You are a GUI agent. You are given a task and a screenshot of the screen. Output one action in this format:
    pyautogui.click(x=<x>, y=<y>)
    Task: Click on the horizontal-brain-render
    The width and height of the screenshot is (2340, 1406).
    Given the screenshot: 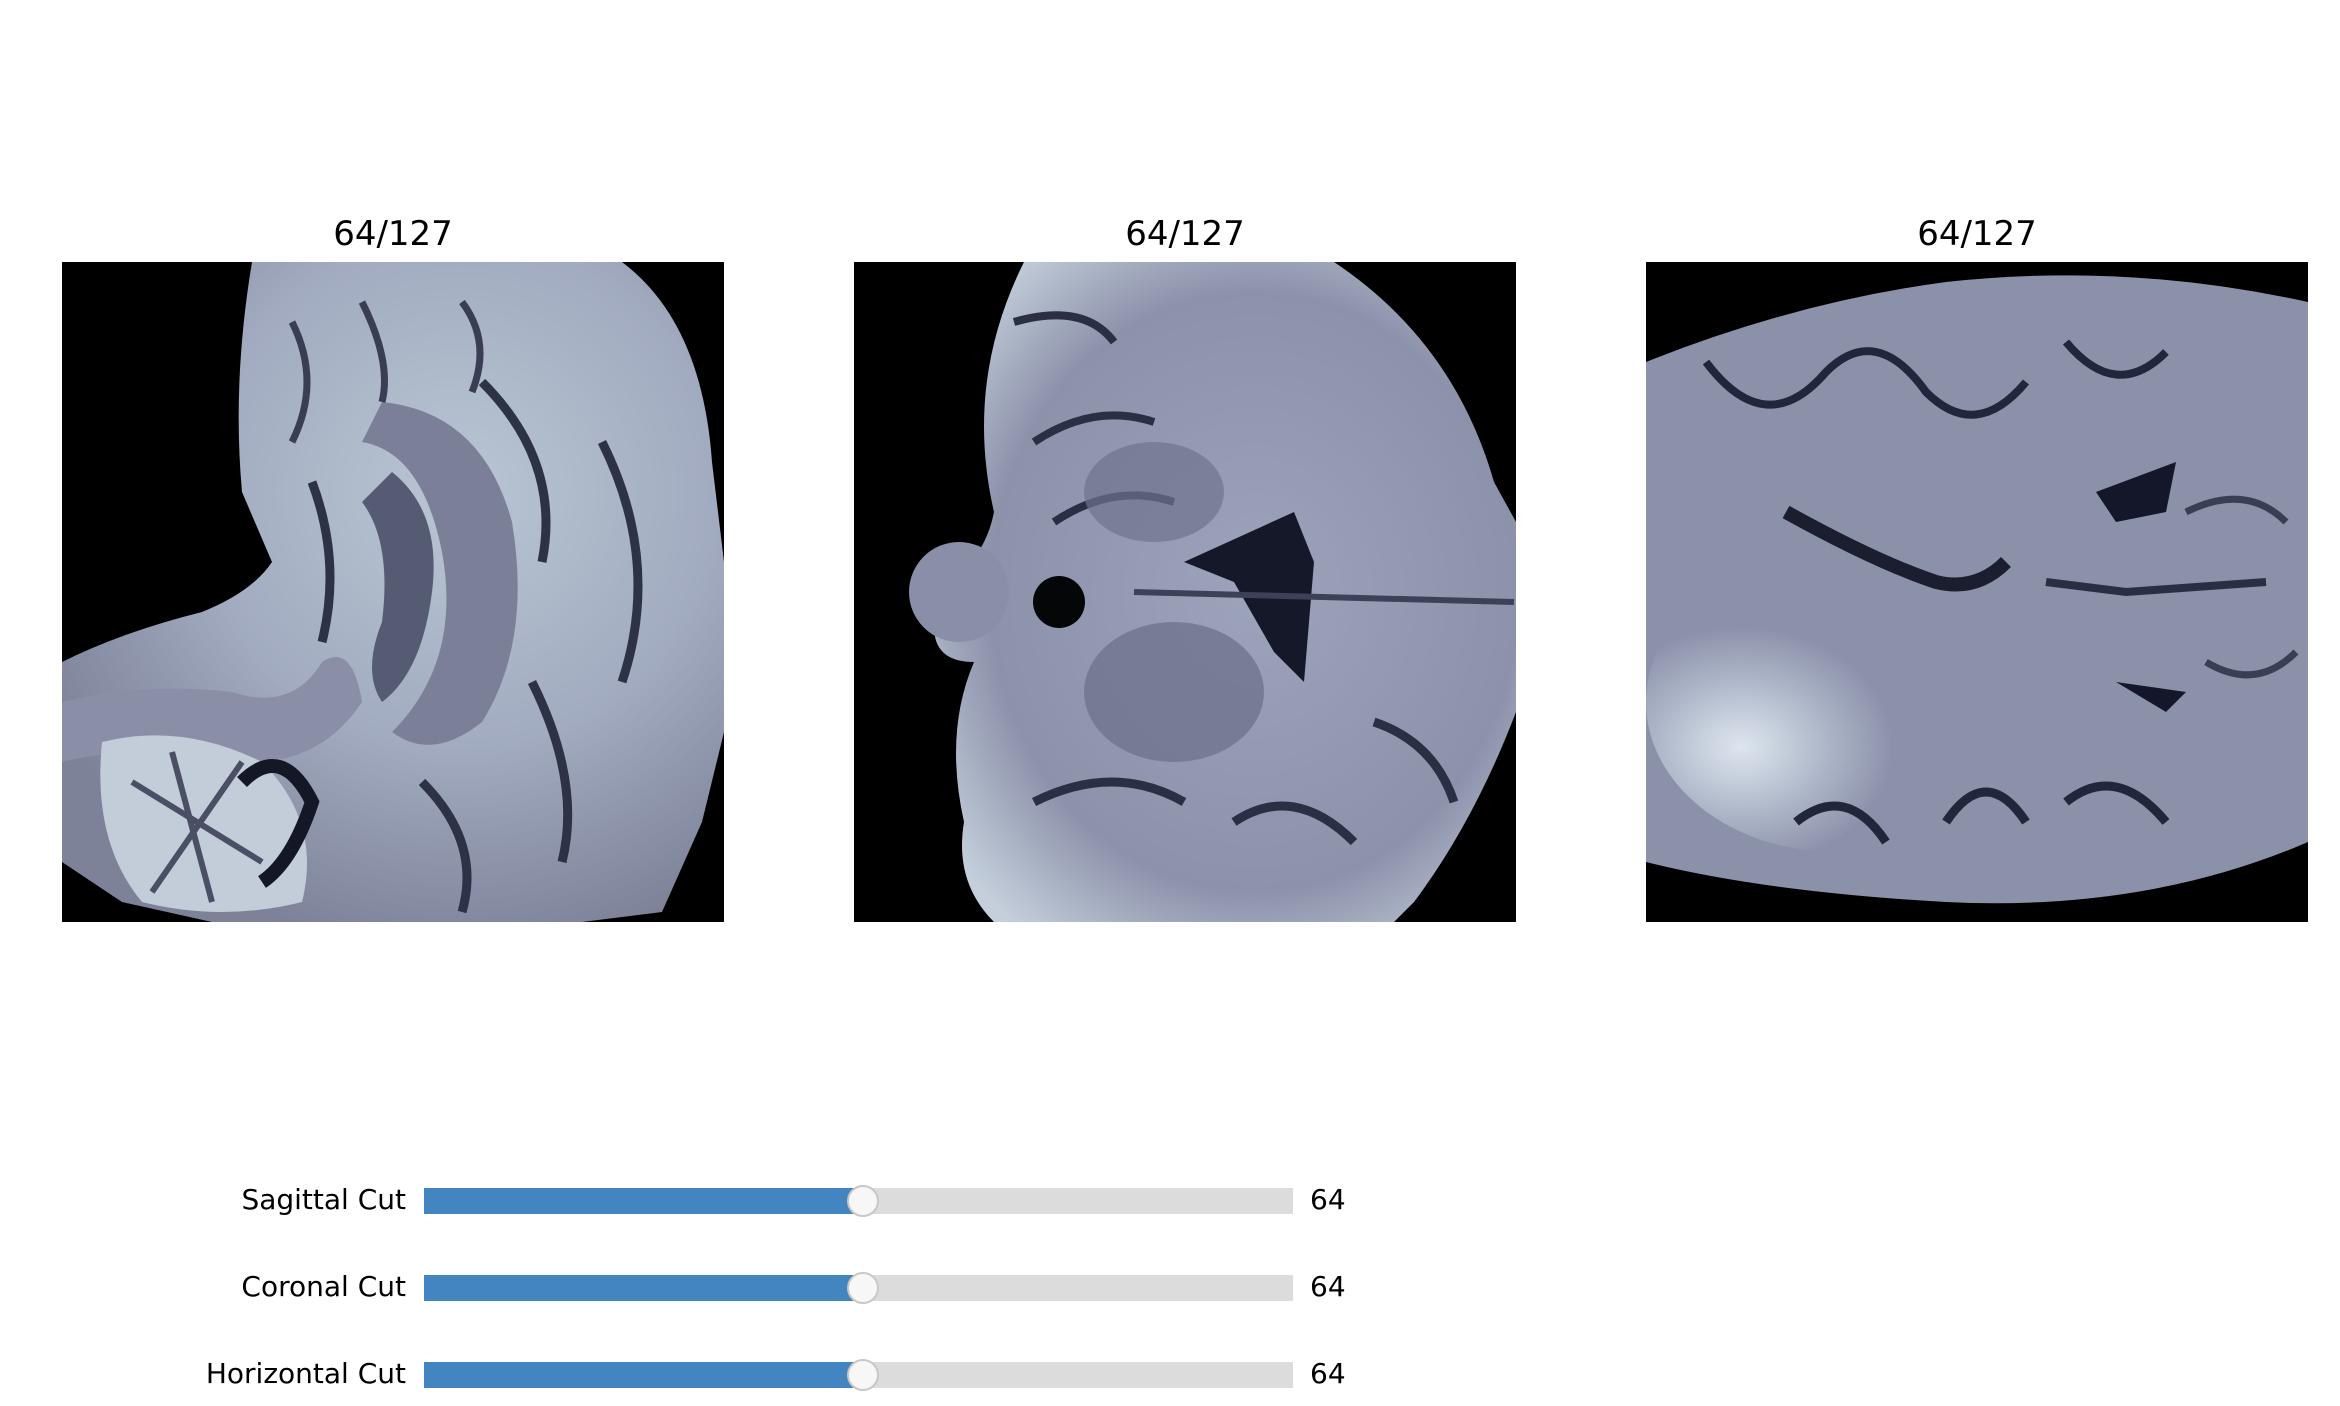 What is the action you would take?
    pyautogui.click(x=1977, y=592)
    